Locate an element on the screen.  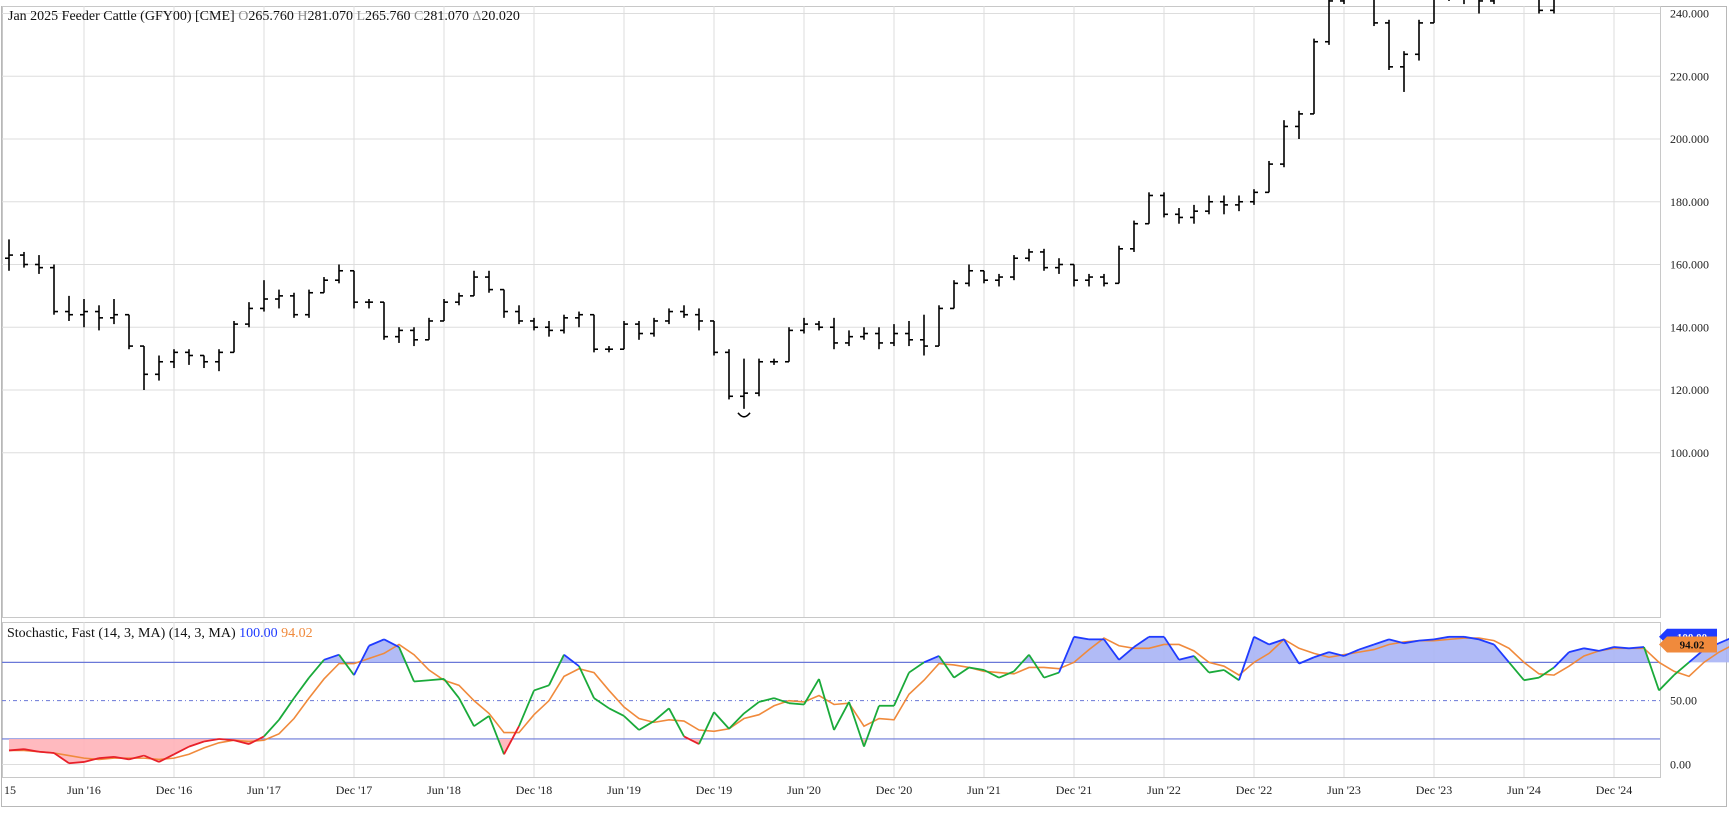
x-tick-label: Jun '24 is located at coordinates (1524, 790).